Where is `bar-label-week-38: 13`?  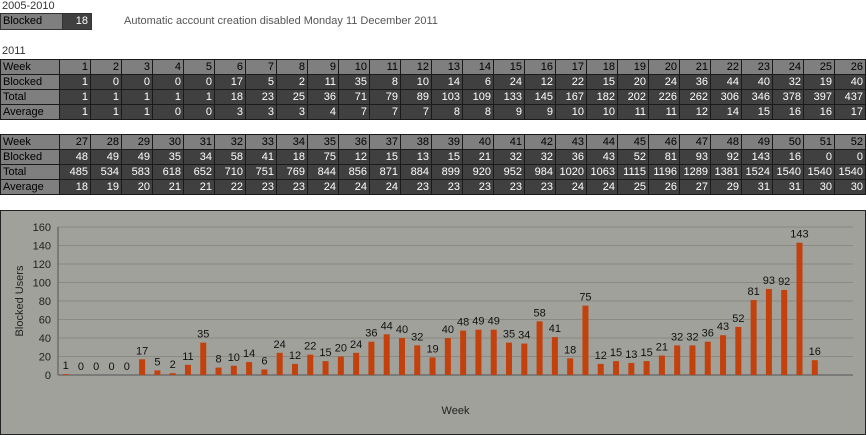 bar-label-week-38: 13 is located at coordinates (631, 355).